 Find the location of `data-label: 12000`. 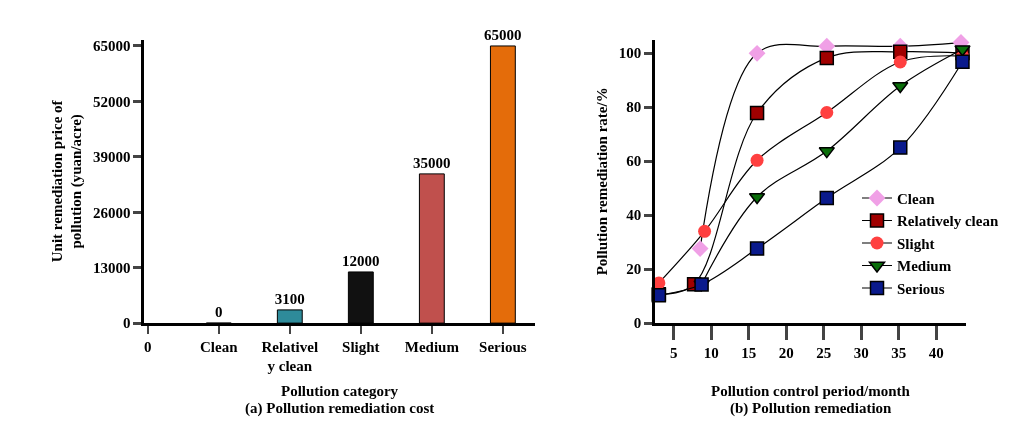

data-label: 12000 is located at coordinates (361, 260).